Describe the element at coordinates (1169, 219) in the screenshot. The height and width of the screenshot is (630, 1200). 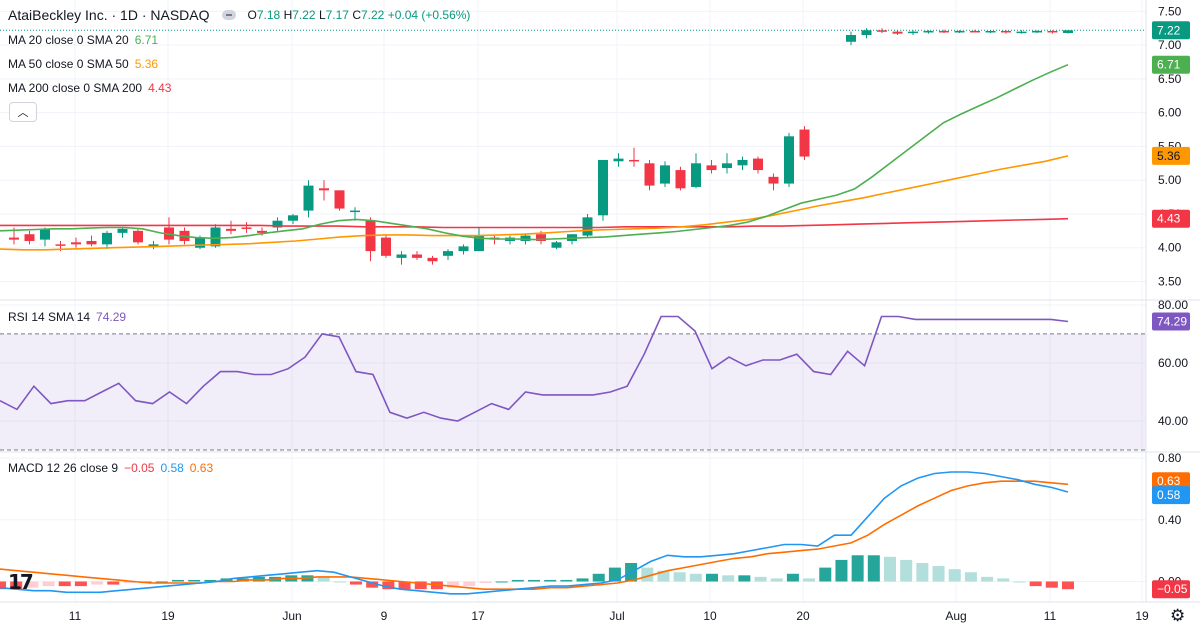
I see `ma200-badge: 4.43` at that location.